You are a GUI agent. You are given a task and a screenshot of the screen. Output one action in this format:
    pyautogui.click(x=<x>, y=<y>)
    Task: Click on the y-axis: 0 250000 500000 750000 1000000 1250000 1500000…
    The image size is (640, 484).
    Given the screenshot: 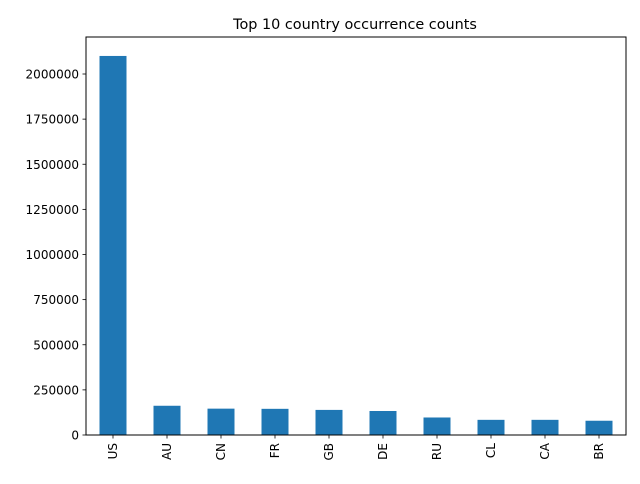 What is the action you would take?
    pyautogui.click(x=56, y=255)
    